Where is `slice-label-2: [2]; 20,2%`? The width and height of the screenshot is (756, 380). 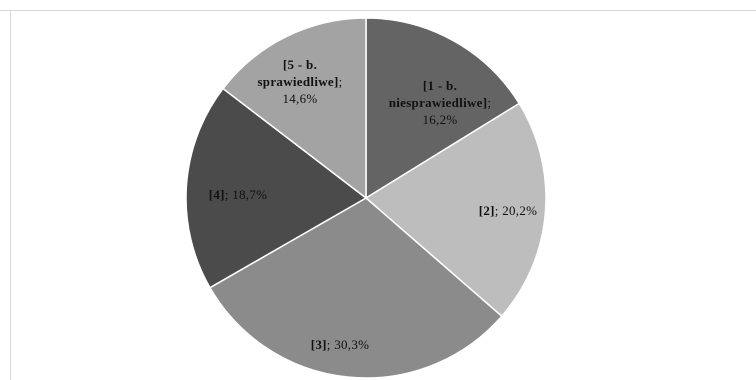
slice-label-2: [2]; 20,2% is located at coordinates (508, 210).